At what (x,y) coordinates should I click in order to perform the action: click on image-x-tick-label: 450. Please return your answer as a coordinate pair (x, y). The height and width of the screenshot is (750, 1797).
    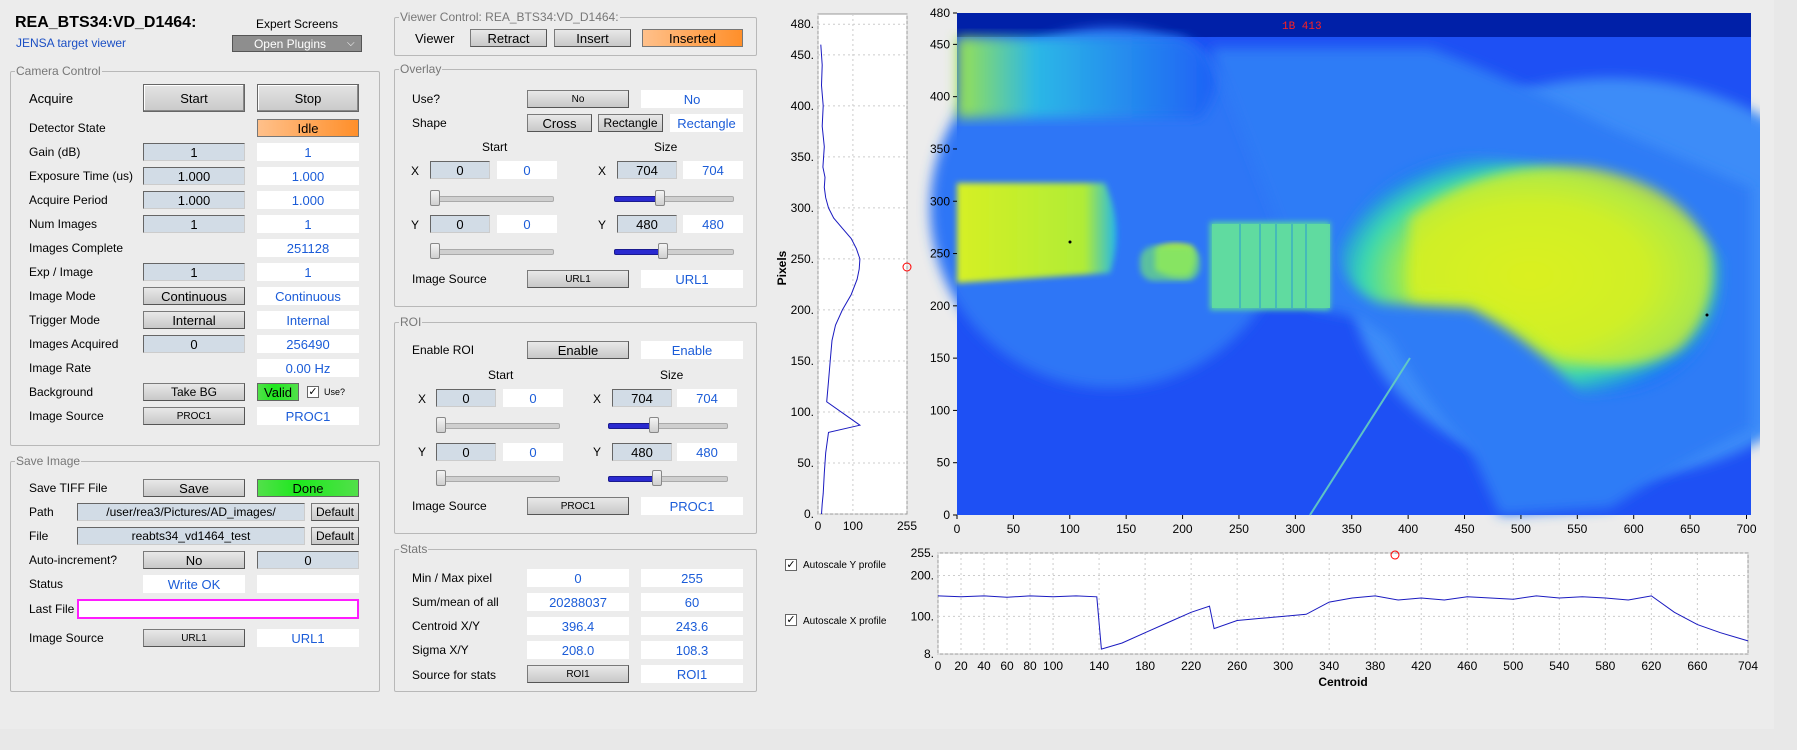
    Looking at the image, I should click on (1465, 527).